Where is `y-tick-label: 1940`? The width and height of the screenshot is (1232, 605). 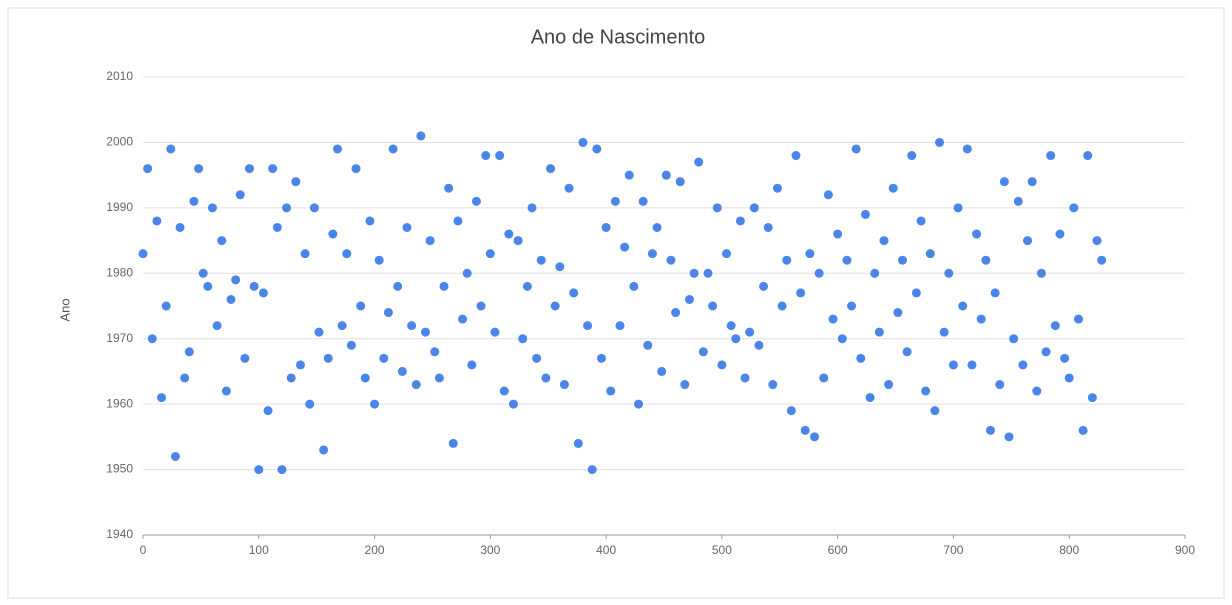 y-tick-label: 1940 is located at coordinates (119, 534).